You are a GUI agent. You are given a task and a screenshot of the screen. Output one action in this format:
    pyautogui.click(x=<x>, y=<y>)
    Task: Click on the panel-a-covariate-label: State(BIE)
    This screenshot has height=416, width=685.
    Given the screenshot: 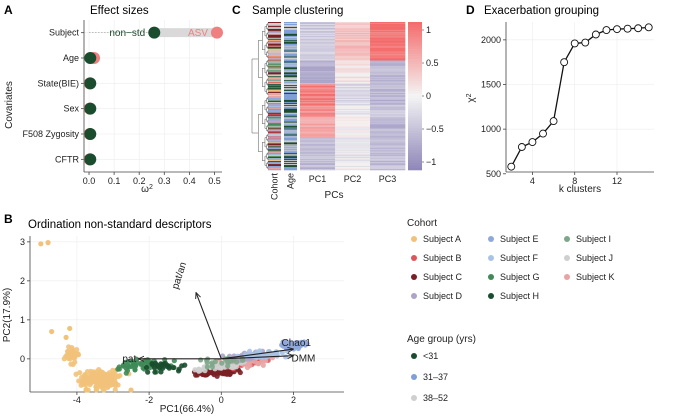 What is the action you would take?
    pyautogui.click(x=58, y=83)
    